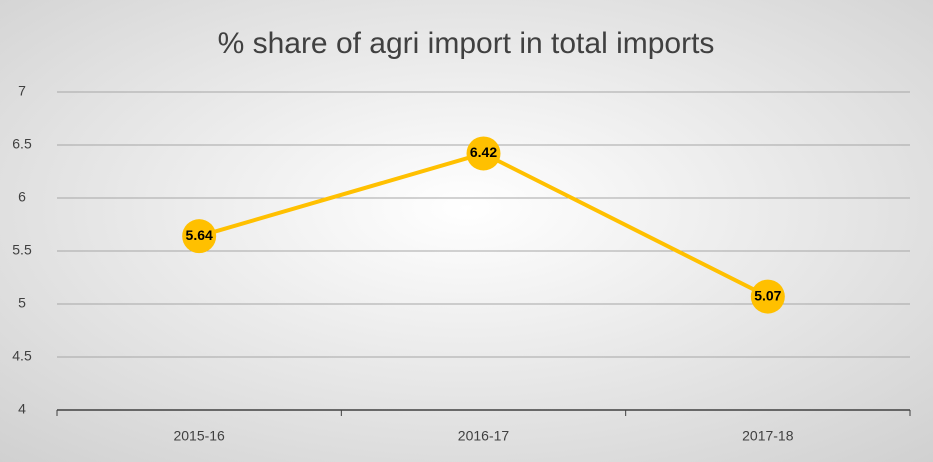 This screenshot has width=933, height=462. I want to click on y-tick-label: 6, so click(22, 197).